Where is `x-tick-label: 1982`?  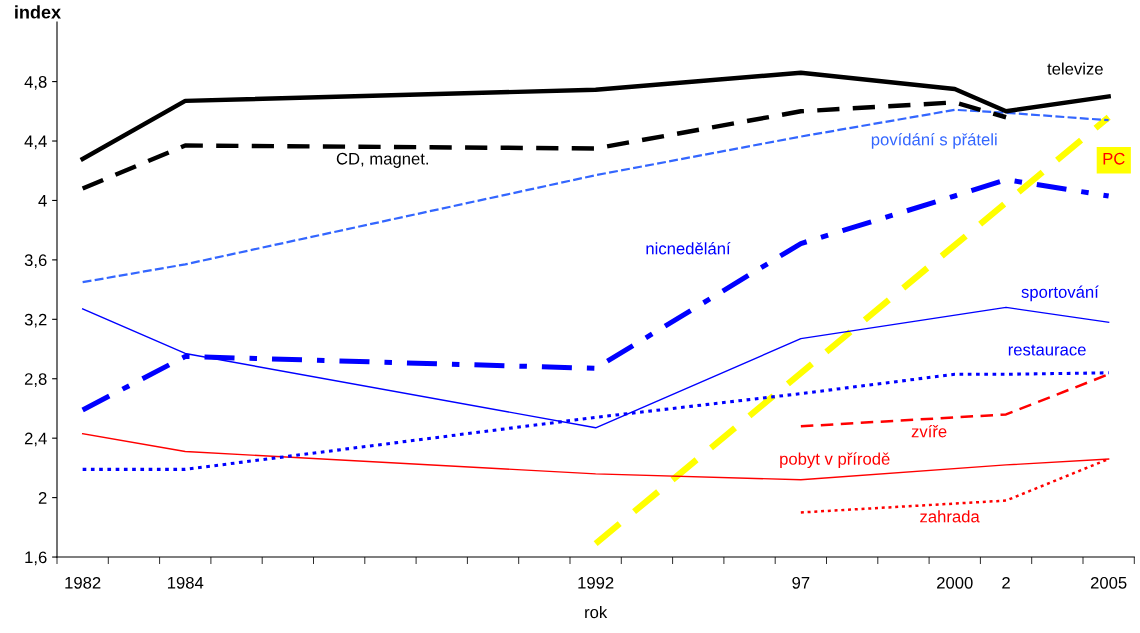
x-tick-label: 1982 is located at coordinates (83, 582).